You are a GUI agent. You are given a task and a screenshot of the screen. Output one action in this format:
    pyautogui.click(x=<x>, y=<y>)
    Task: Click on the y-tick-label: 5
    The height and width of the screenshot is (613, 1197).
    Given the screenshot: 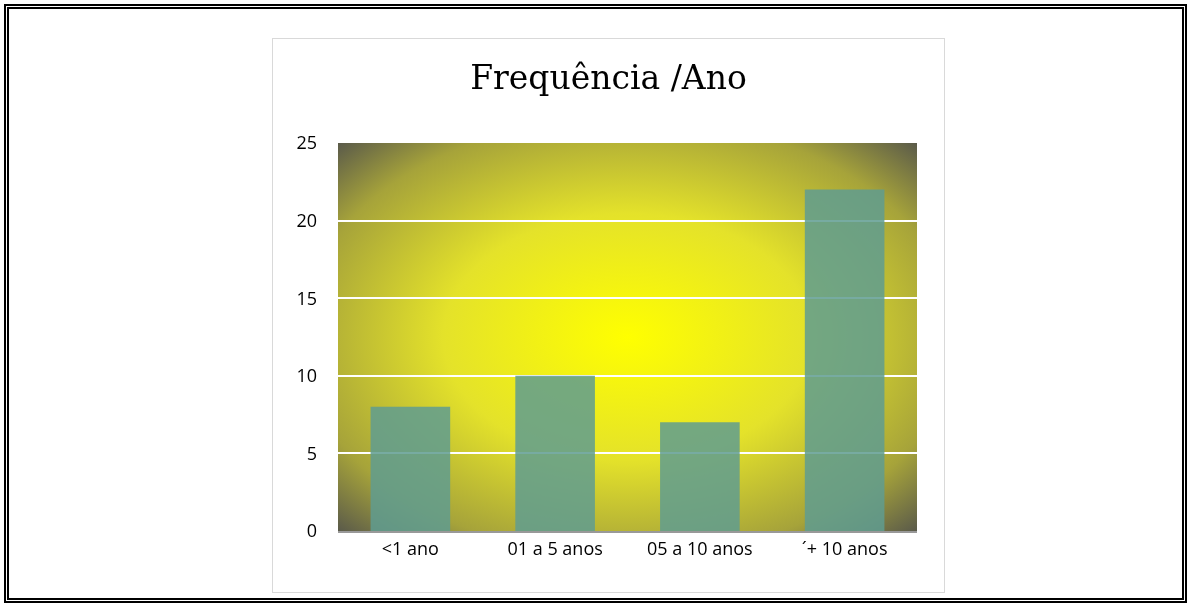 What is the action you would take?
    pyautogui.click(x=311, y=452)
    